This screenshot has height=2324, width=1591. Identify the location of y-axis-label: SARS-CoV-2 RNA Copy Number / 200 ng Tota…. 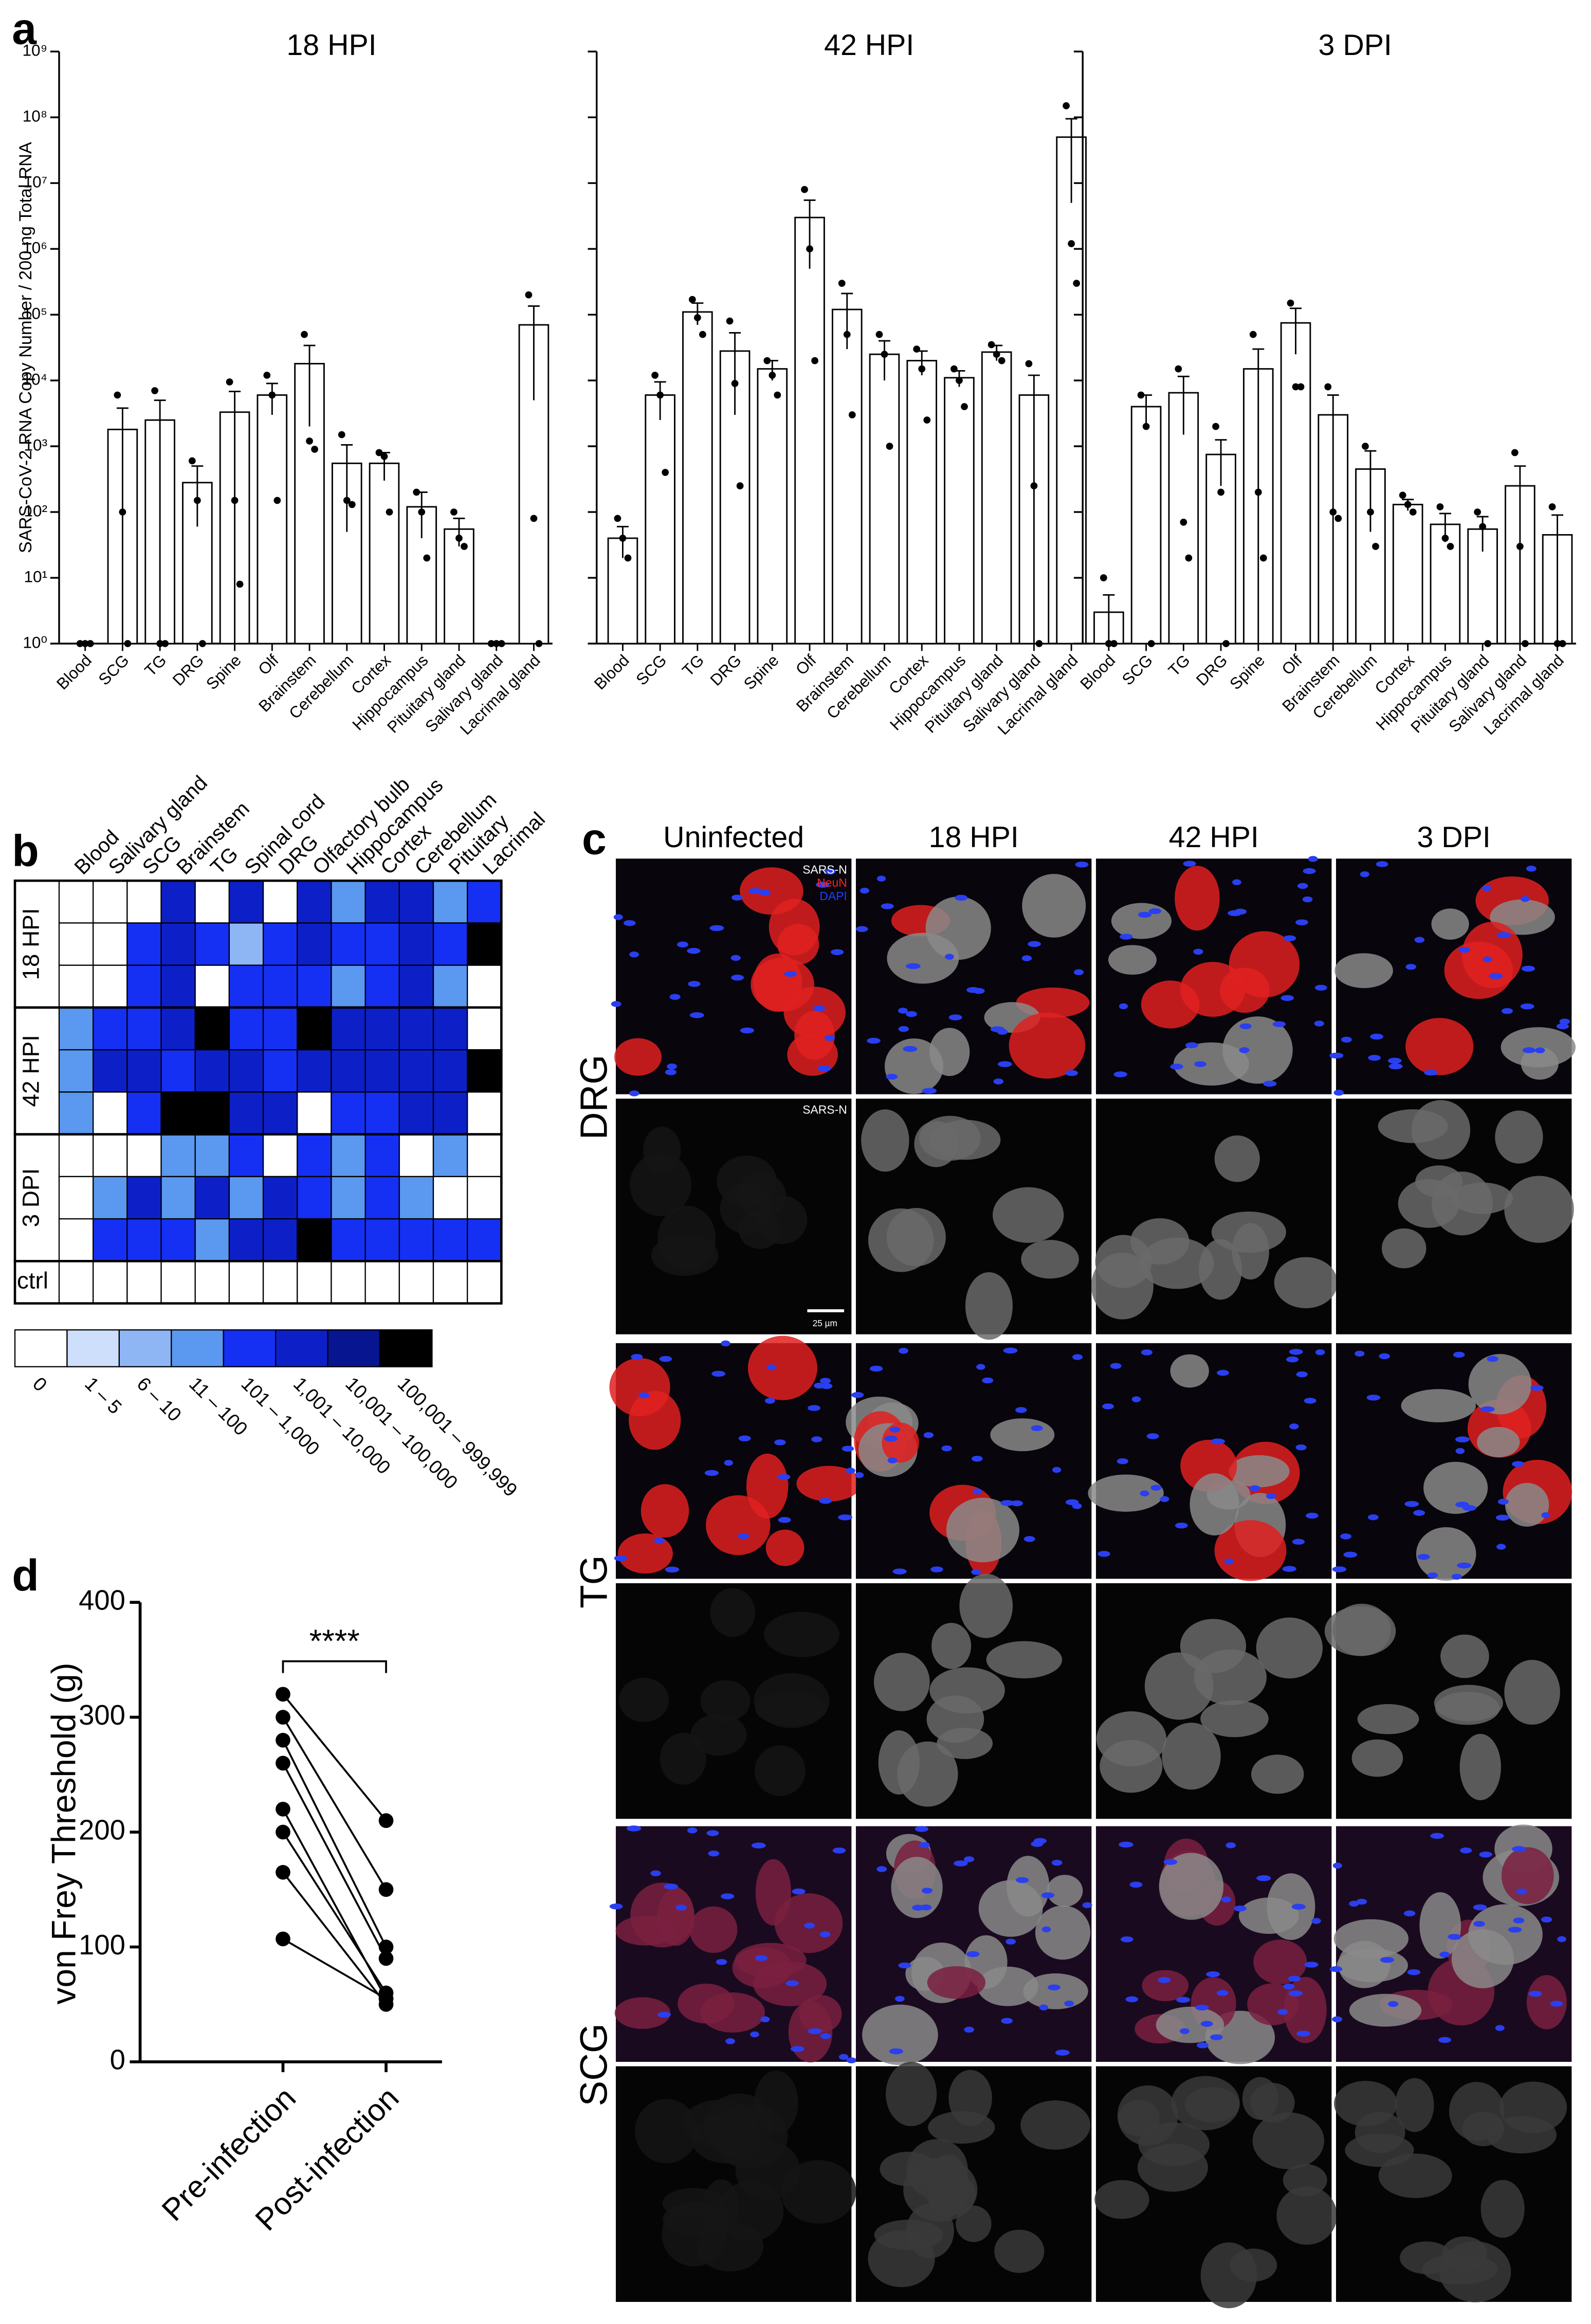
(25, 347).